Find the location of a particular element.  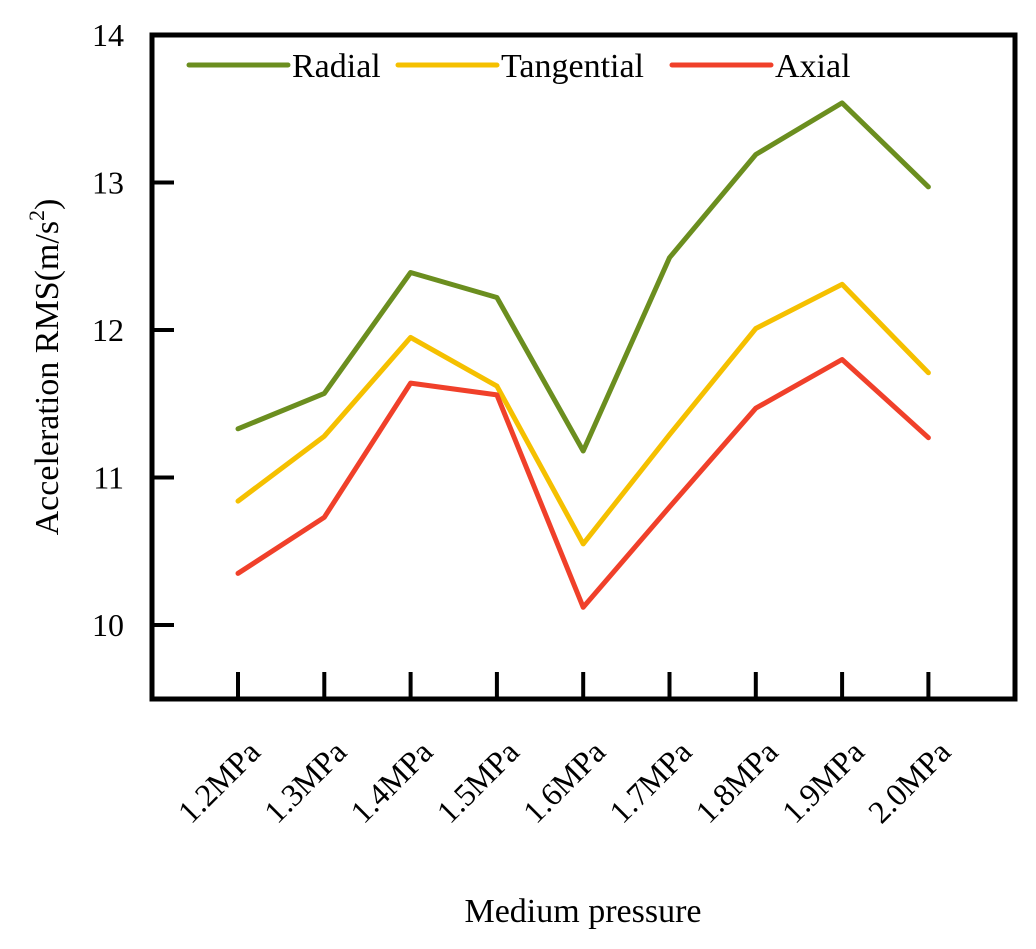

x-tick-label: 1.5MPa is located at coordinates (477, 781).